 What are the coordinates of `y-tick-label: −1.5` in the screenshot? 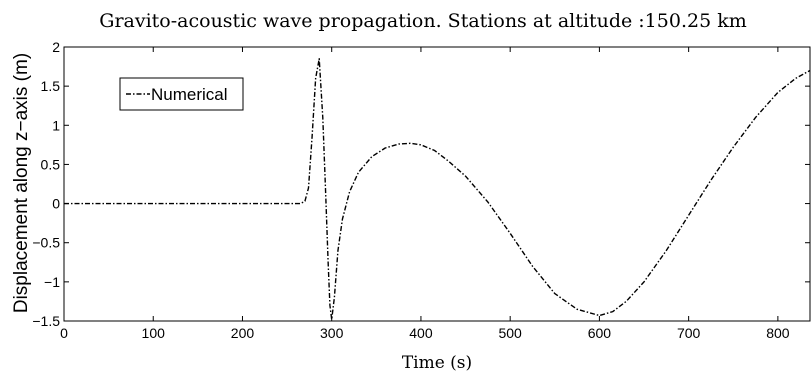 It's located at (46, 321).